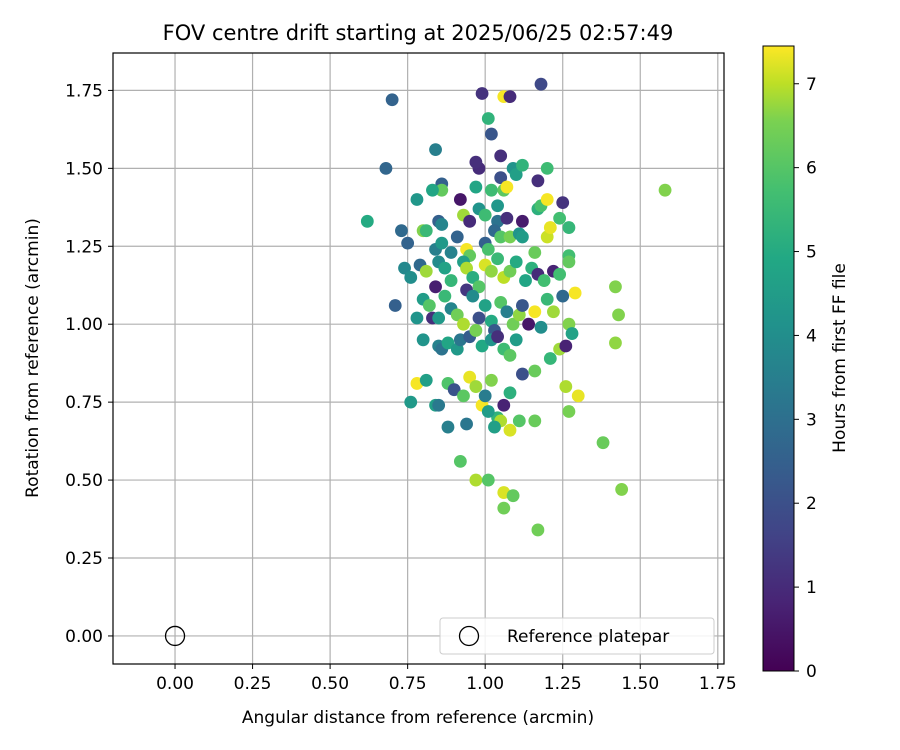 Image resolution: width=900 pixels, height=750 pixels. What do you see at coordinates (718, 684) in the screenshot?
I see `x-tick-label: 1.75` at bounding box center [718, 684].